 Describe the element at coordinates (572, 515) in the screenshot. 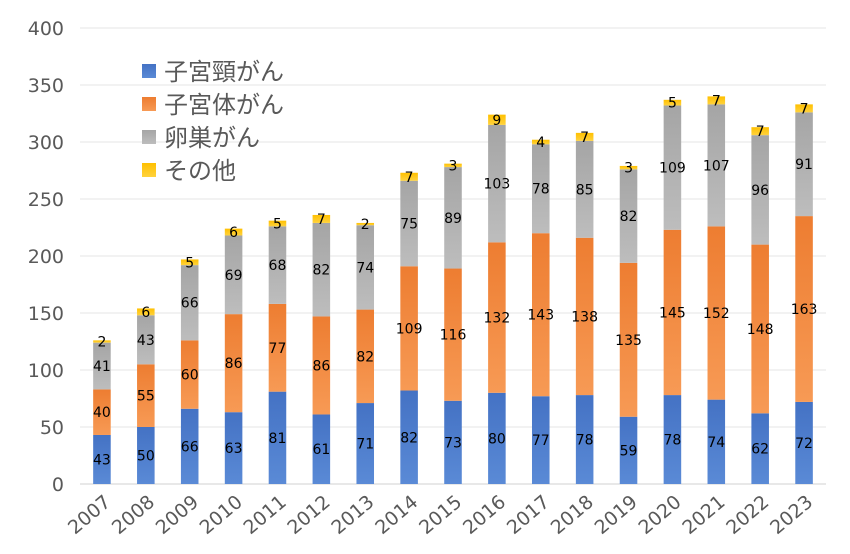

I see `x-tick-label: 2018` at that location.